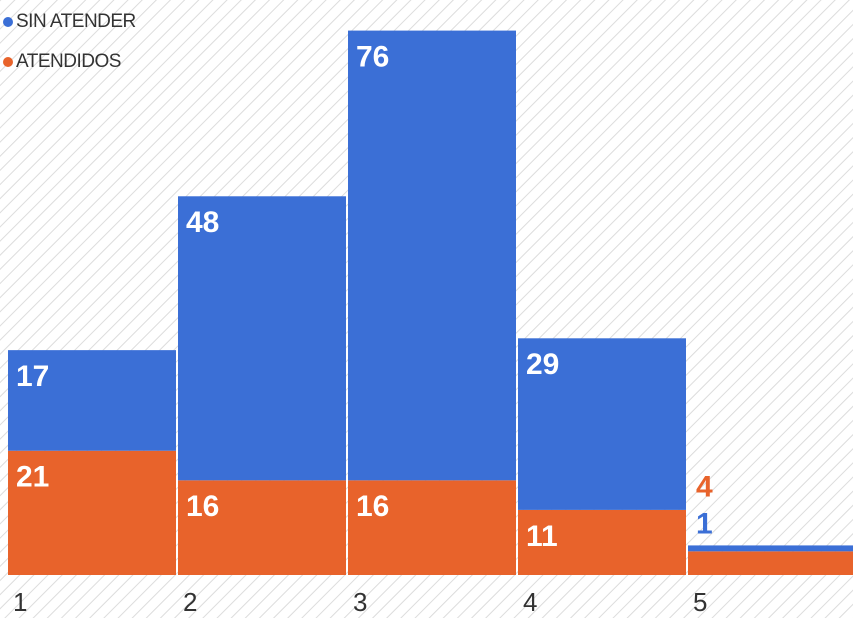 This screenshot has height=618, width=853. I want to click on x-tick-label: 4, so click(530, 602).